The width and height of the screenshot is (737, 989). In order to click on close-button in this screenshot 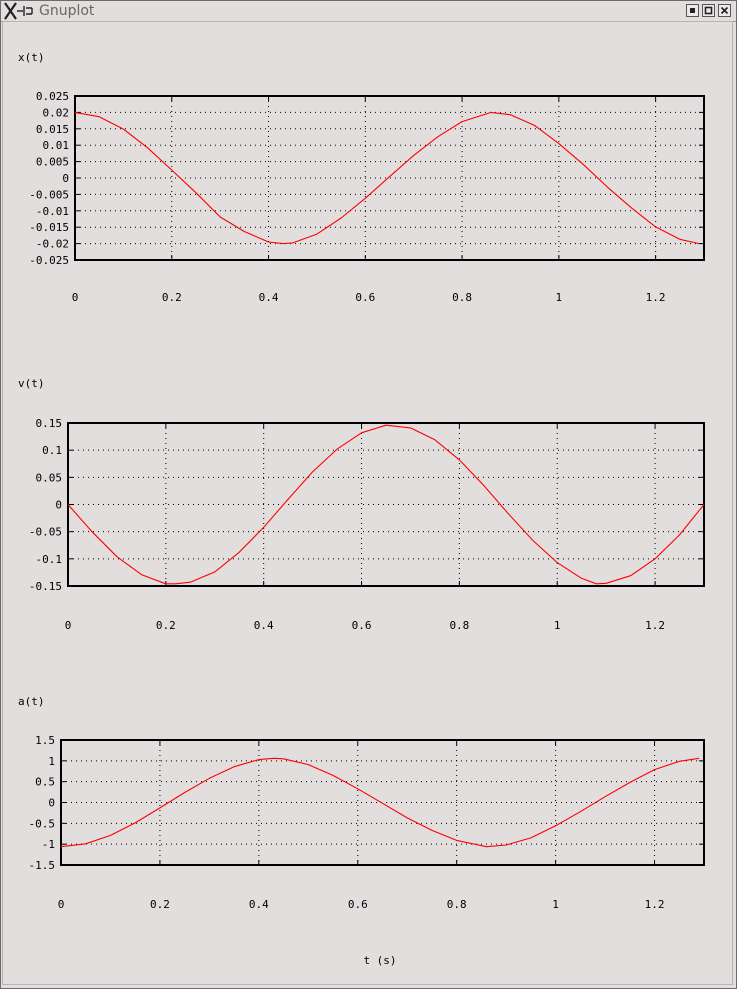, I will do `click(724, 10)`.